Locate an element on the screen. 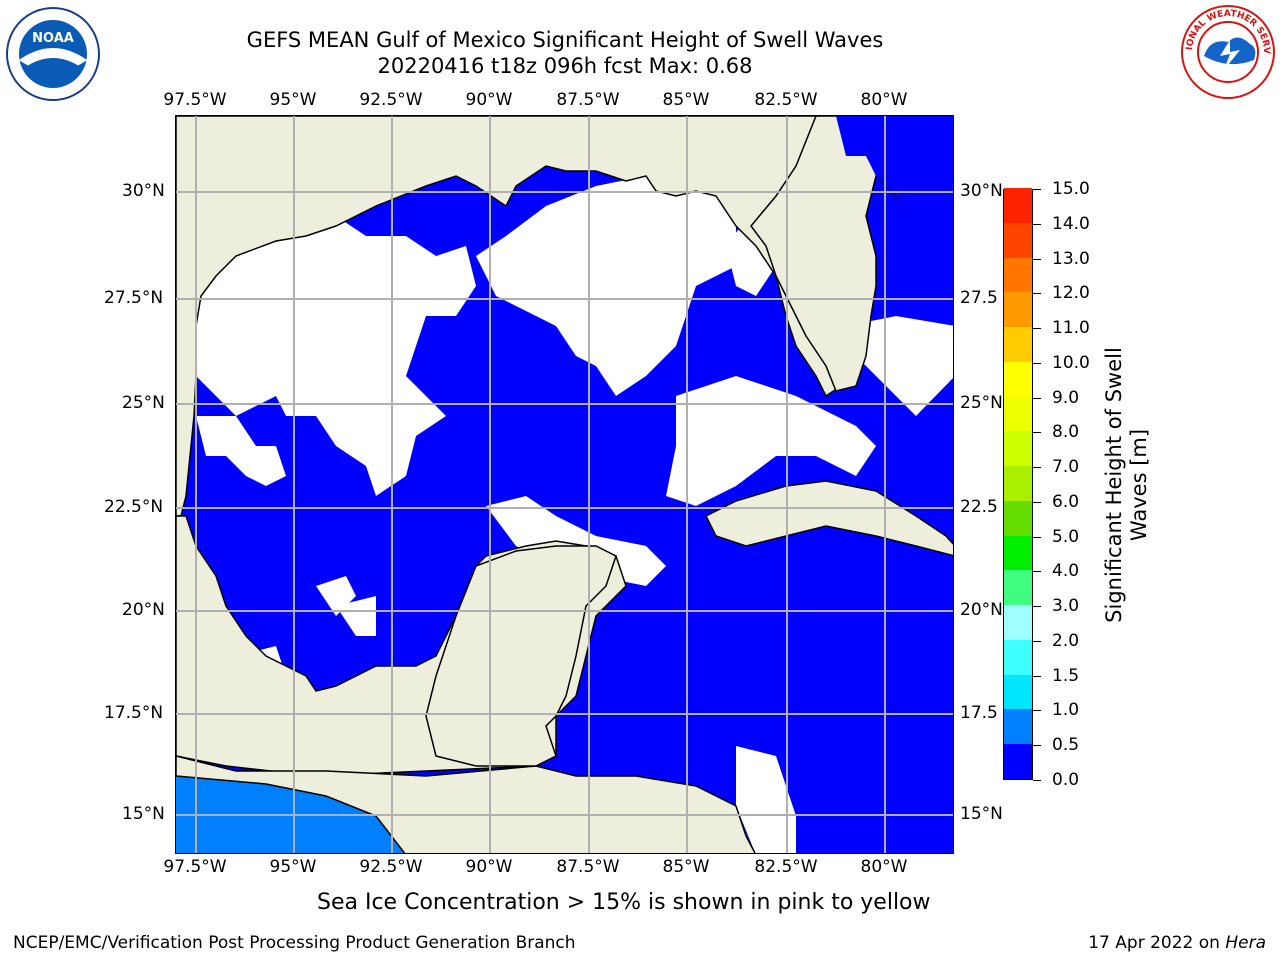 The image size is (1280, 960). colorbar-tick-label: 13.0 is located at coordinates (1071, 258).